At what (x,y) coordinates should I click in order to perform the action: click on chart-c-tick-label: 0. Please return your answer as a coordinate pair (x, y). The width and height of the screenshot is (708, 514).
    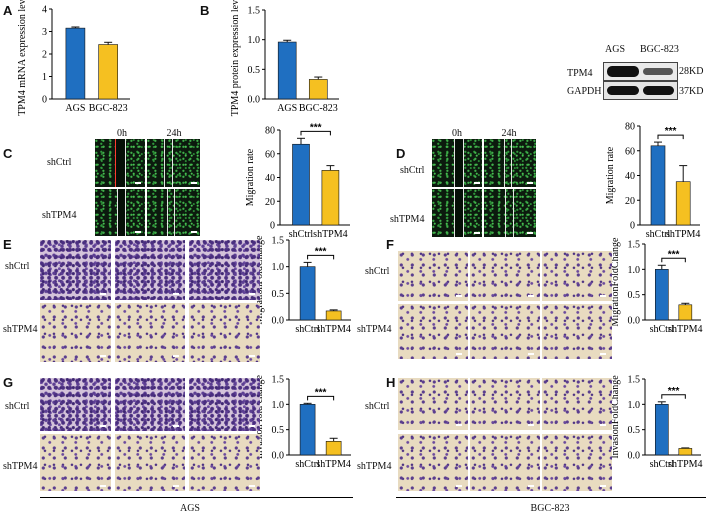
    Looking at the image, I should click on (272, 226).